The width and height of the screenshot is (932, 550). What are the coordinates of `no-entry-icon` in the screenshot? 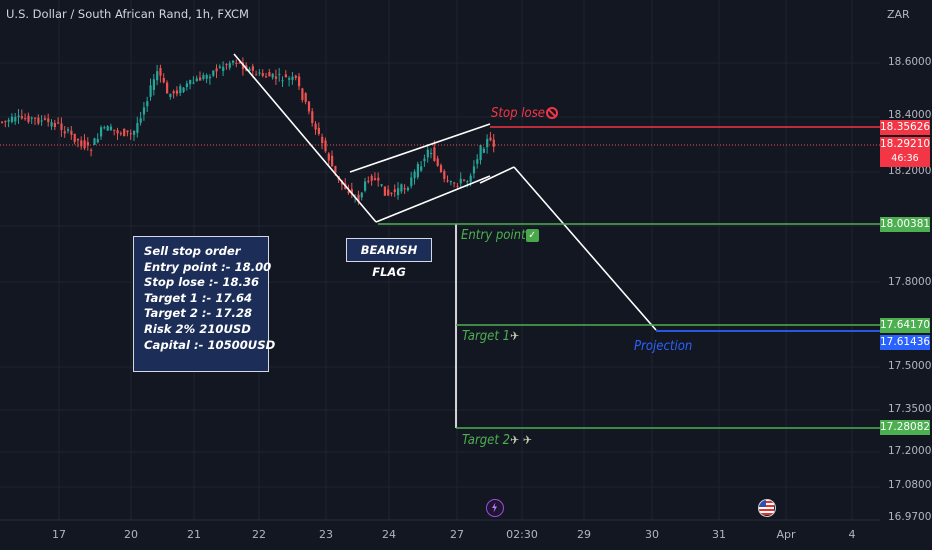 It's located at (552, 113).